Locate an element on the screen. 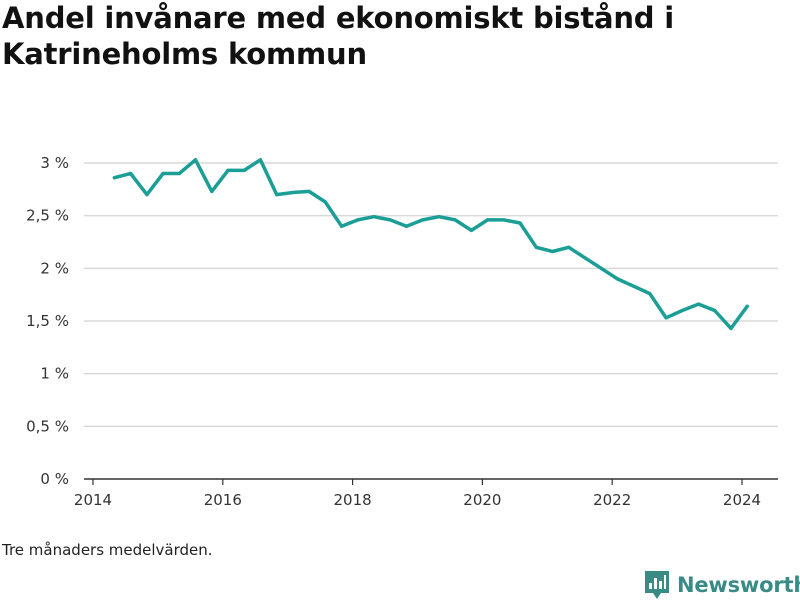  y-tick-label: 0,5 % is located at coordinates (47, 426).